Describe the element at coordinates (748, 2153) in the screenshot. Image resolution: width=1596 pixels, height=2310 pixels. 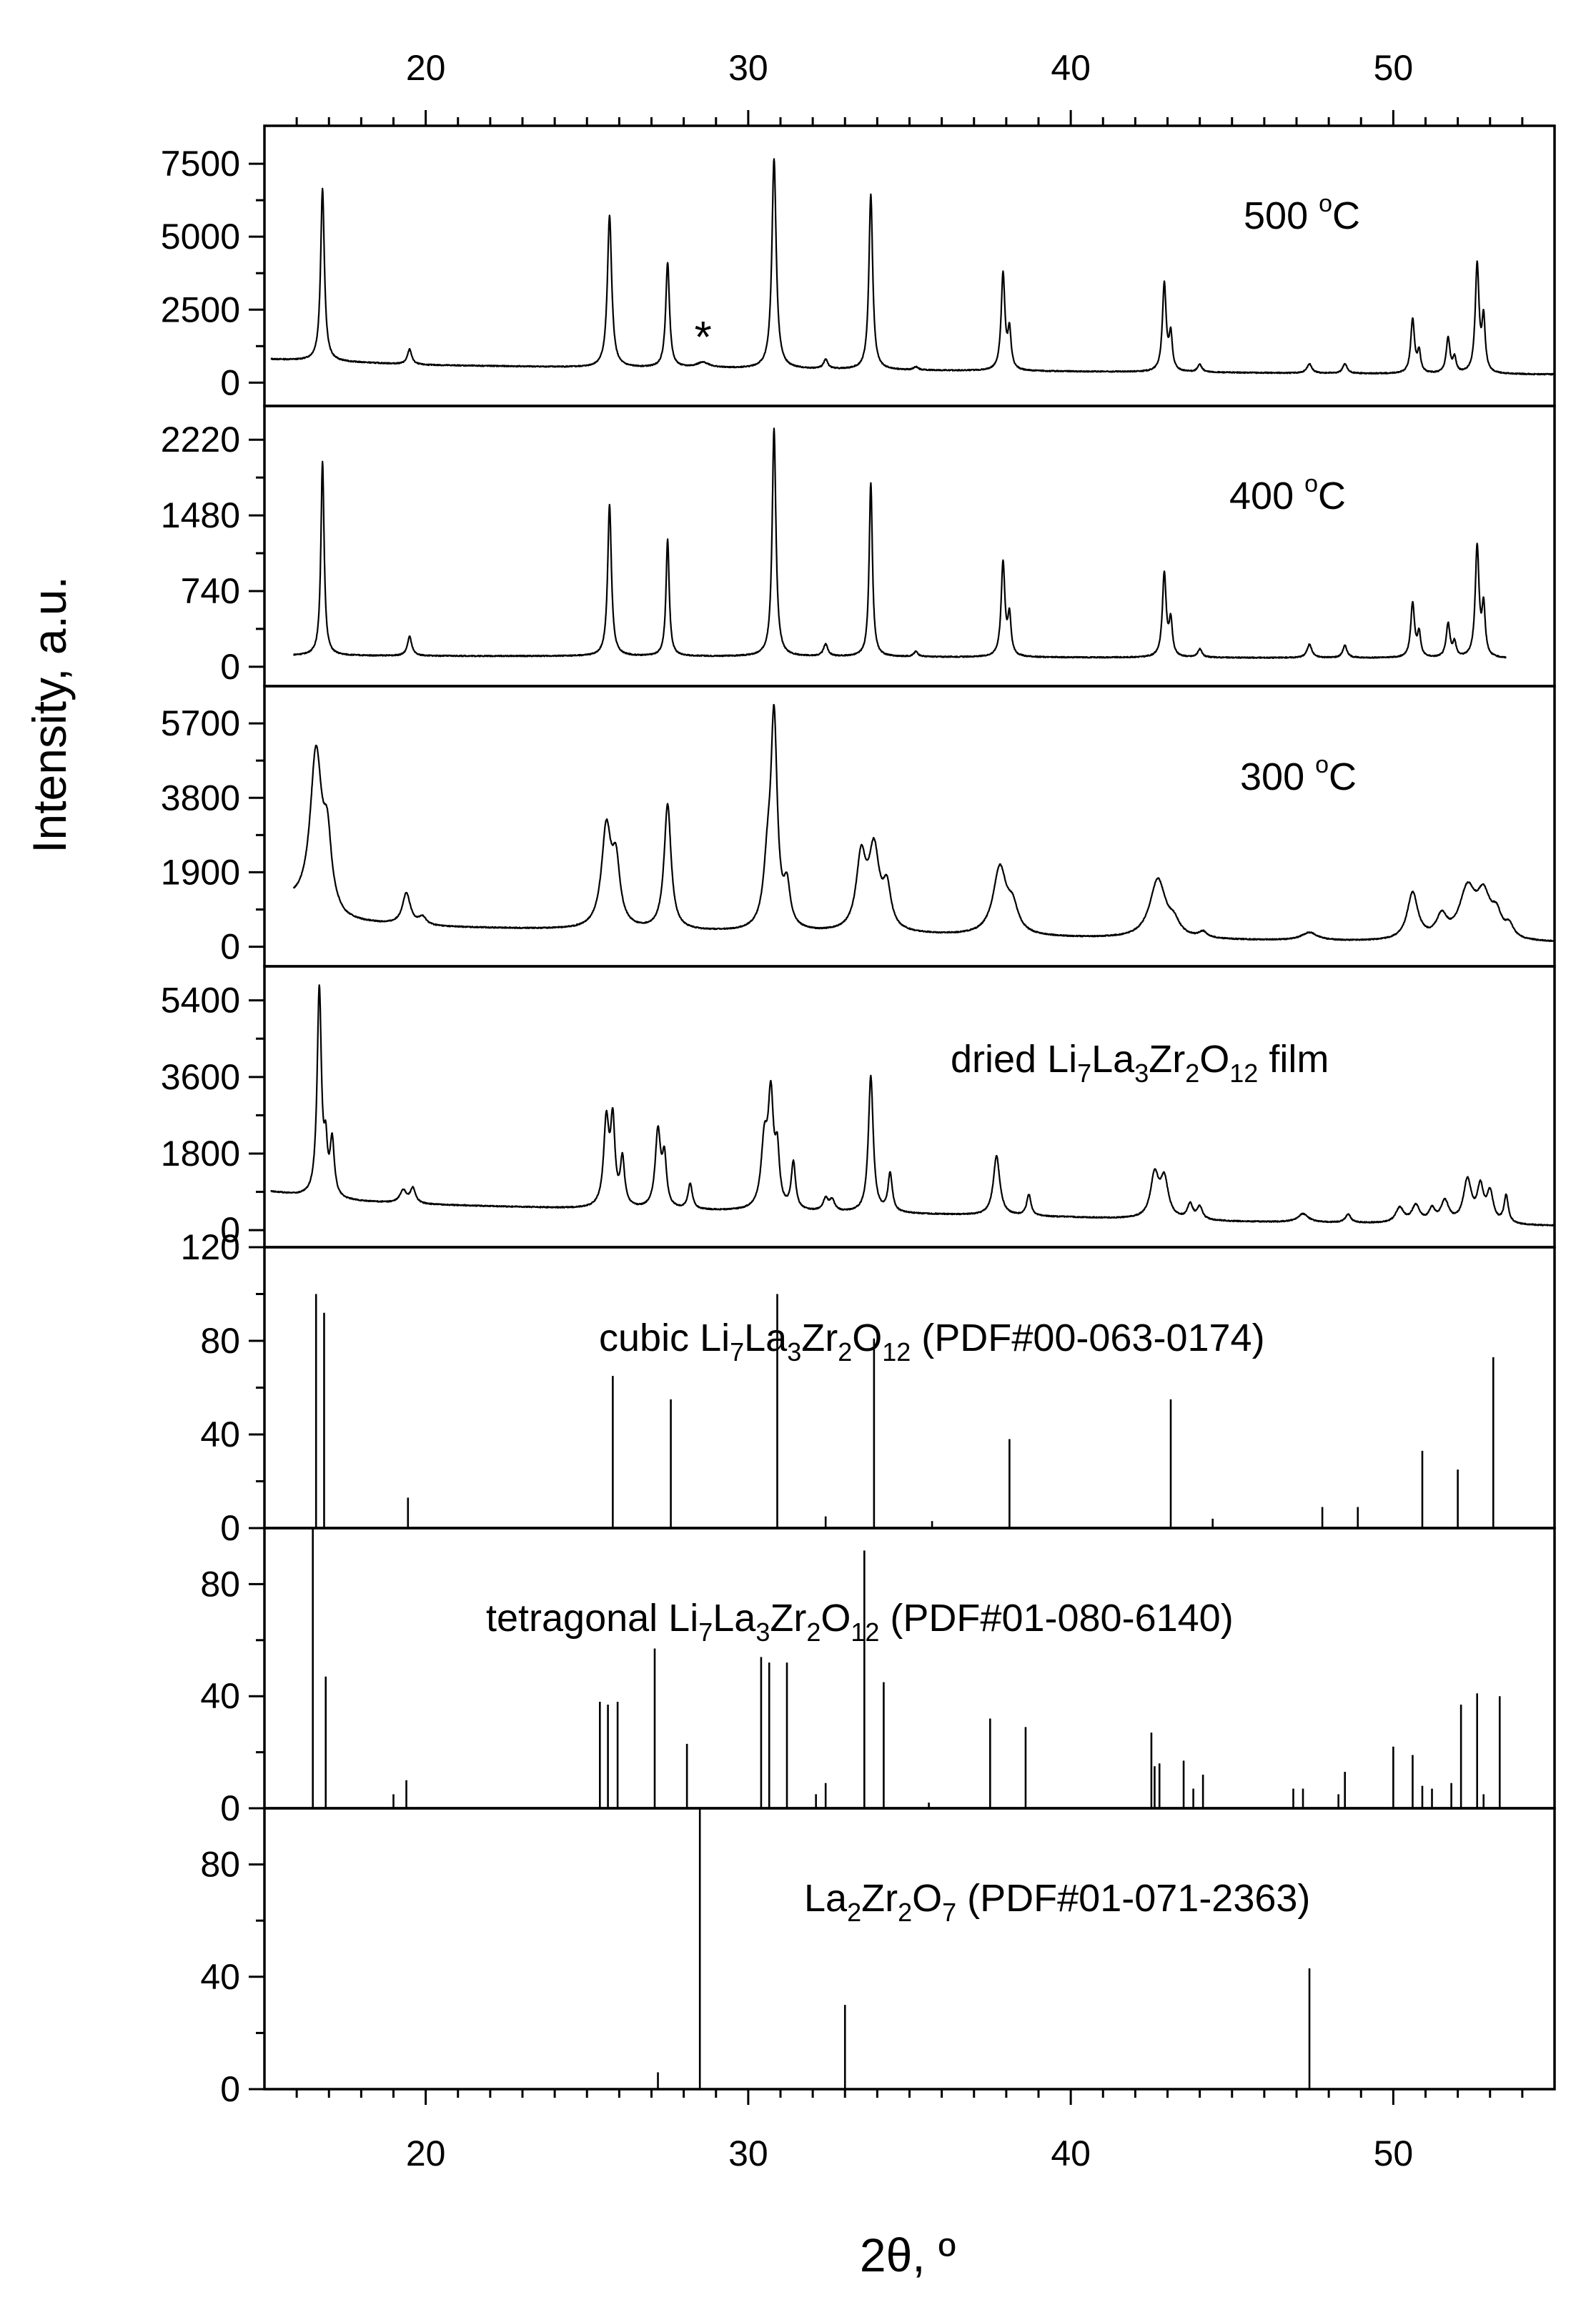
I see `bottom-x-tick-label: 30` at that location.